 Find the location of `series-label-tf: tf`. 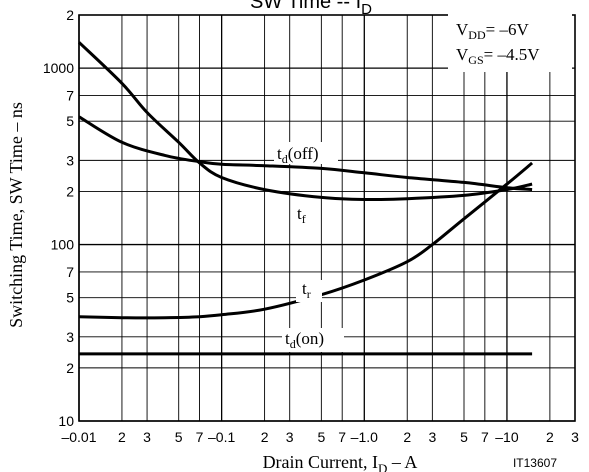

series-label-tf: tf is located at coordinates (304, 217).